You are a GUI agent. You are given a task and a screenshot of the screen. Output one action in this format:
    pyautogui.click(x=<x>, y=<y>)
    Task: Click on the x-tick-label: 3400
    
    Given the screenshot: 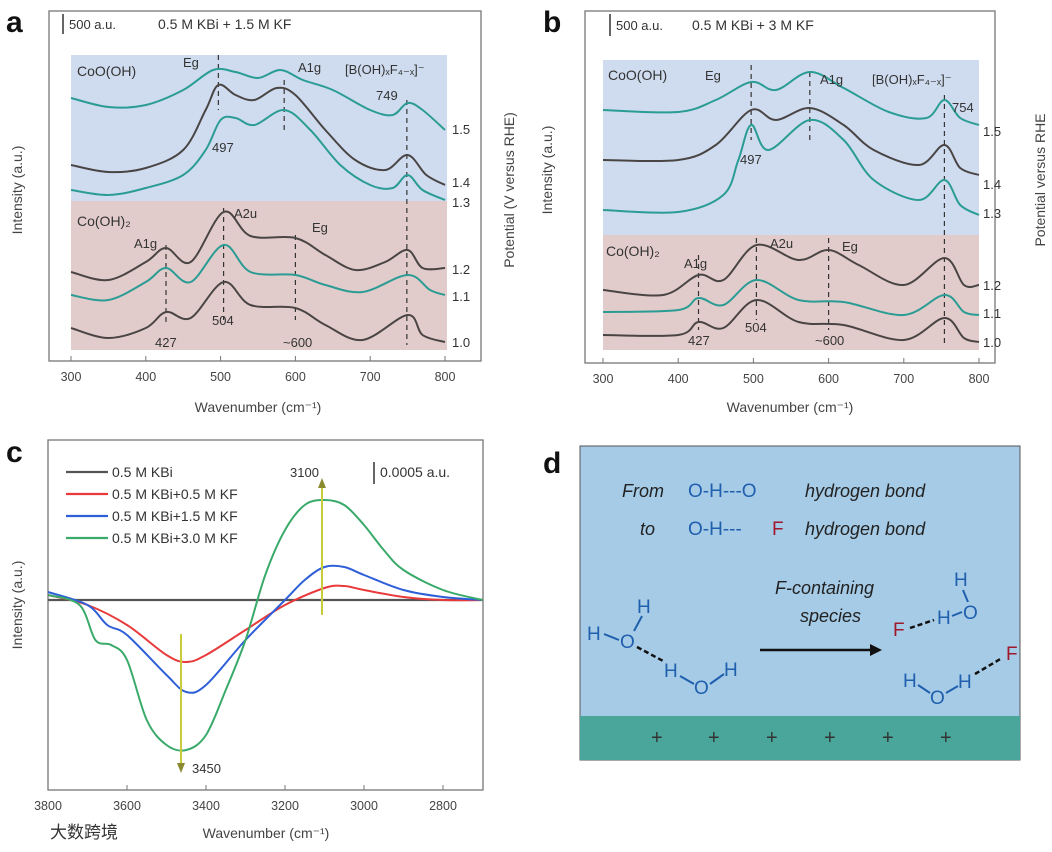 What is the action you would take?
    pyautogui.click(x=206, y=806)
    